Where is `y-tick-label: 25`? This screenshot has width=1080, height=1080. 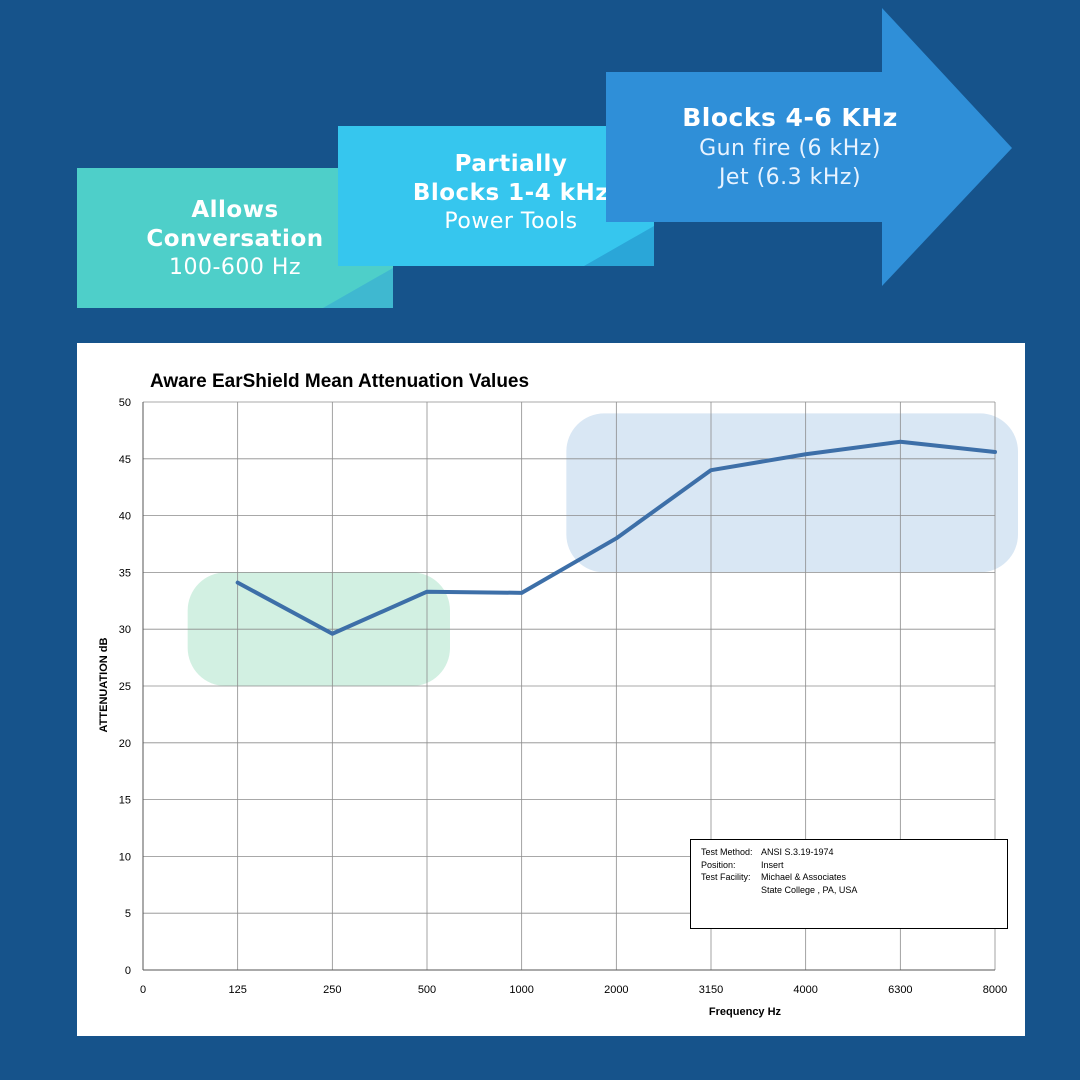
y-tick-label: 25 is located at coordinates (125, 687).